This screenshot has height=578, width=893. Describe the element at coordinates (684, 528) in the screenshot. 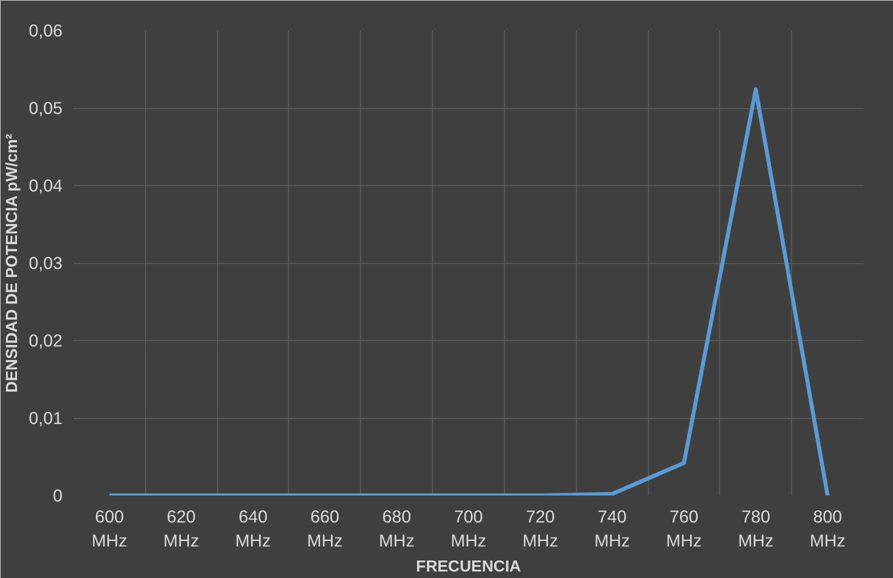

I see `x-tick-label: 760 MHz` at that location.